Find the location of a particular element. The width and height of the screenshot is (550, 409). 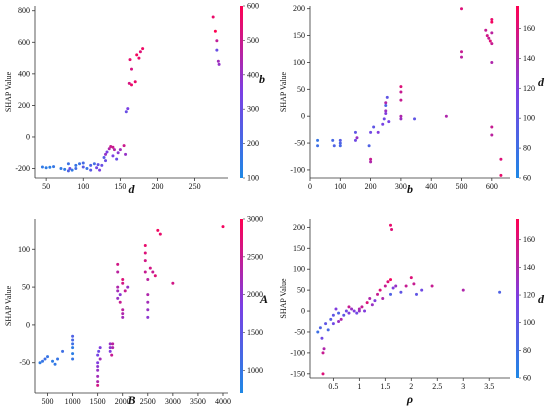

y-tick-label: 200 is located at coordinates (24, 105).